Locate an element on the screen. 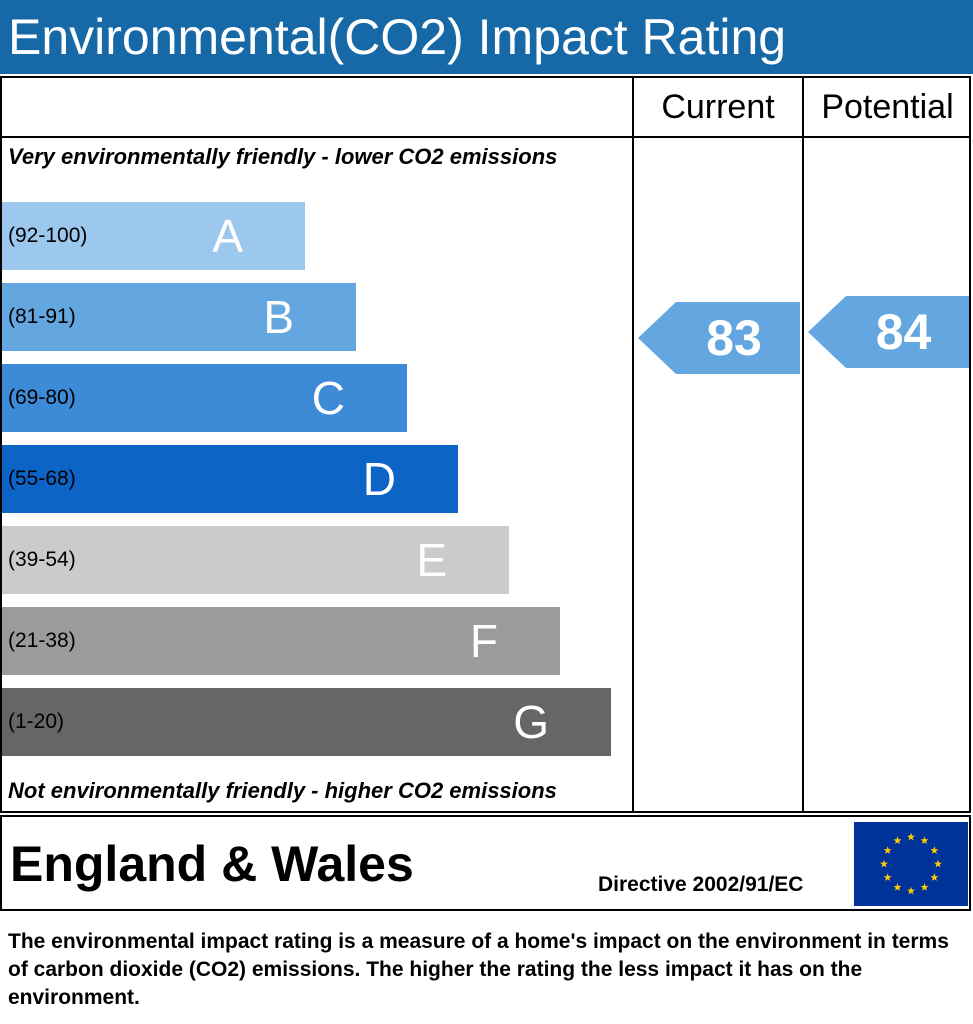 Image resolution: width=973 pixels, height=1024 pixels. band-letter: D is located at coordinates (379, 479).